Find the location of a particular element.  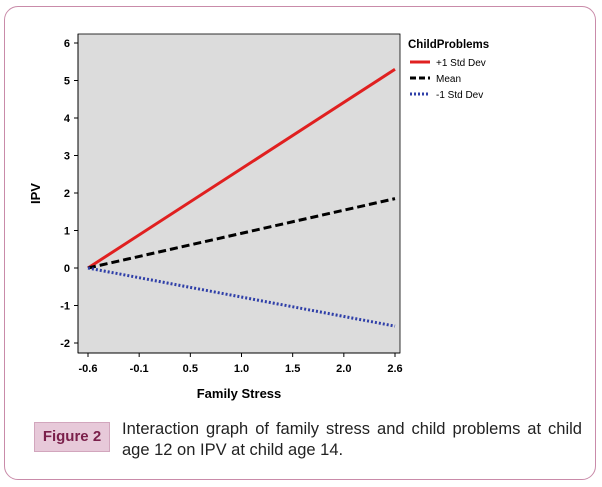

series-line-1-std-dev is located at coordinates (241, 297).